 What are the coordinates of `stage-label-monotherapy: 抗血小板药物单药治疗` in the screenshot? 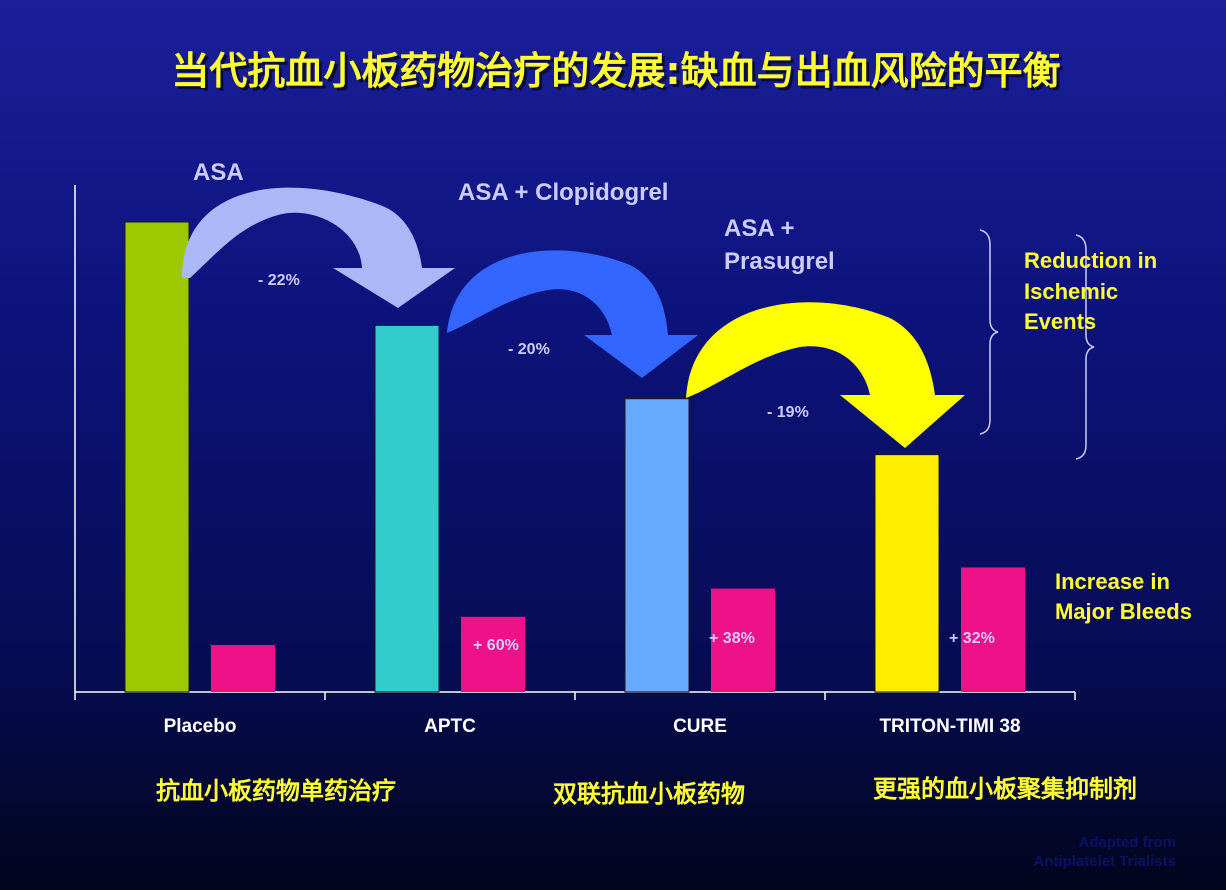 It's located at (276, 791).